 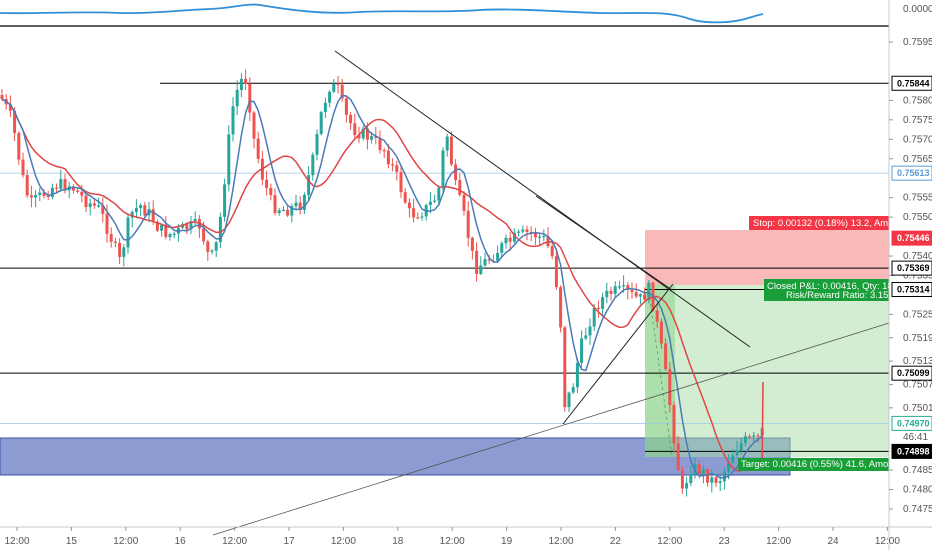 What do you see at coordinates (913, 451) in the screenshot?
I see `price-tag-label: 0.74898` at bounding box center [913, 451].